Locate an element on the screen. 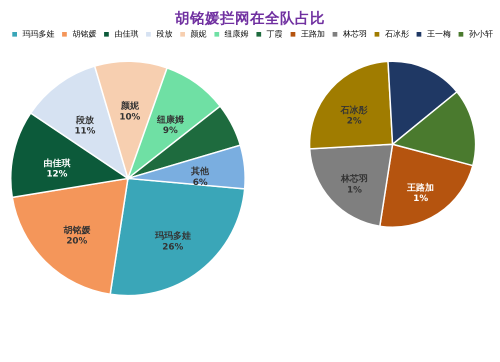 This screenshot has height=362, width=500. slice-label: 胡铭媛 is located at coordinates (76, 230).